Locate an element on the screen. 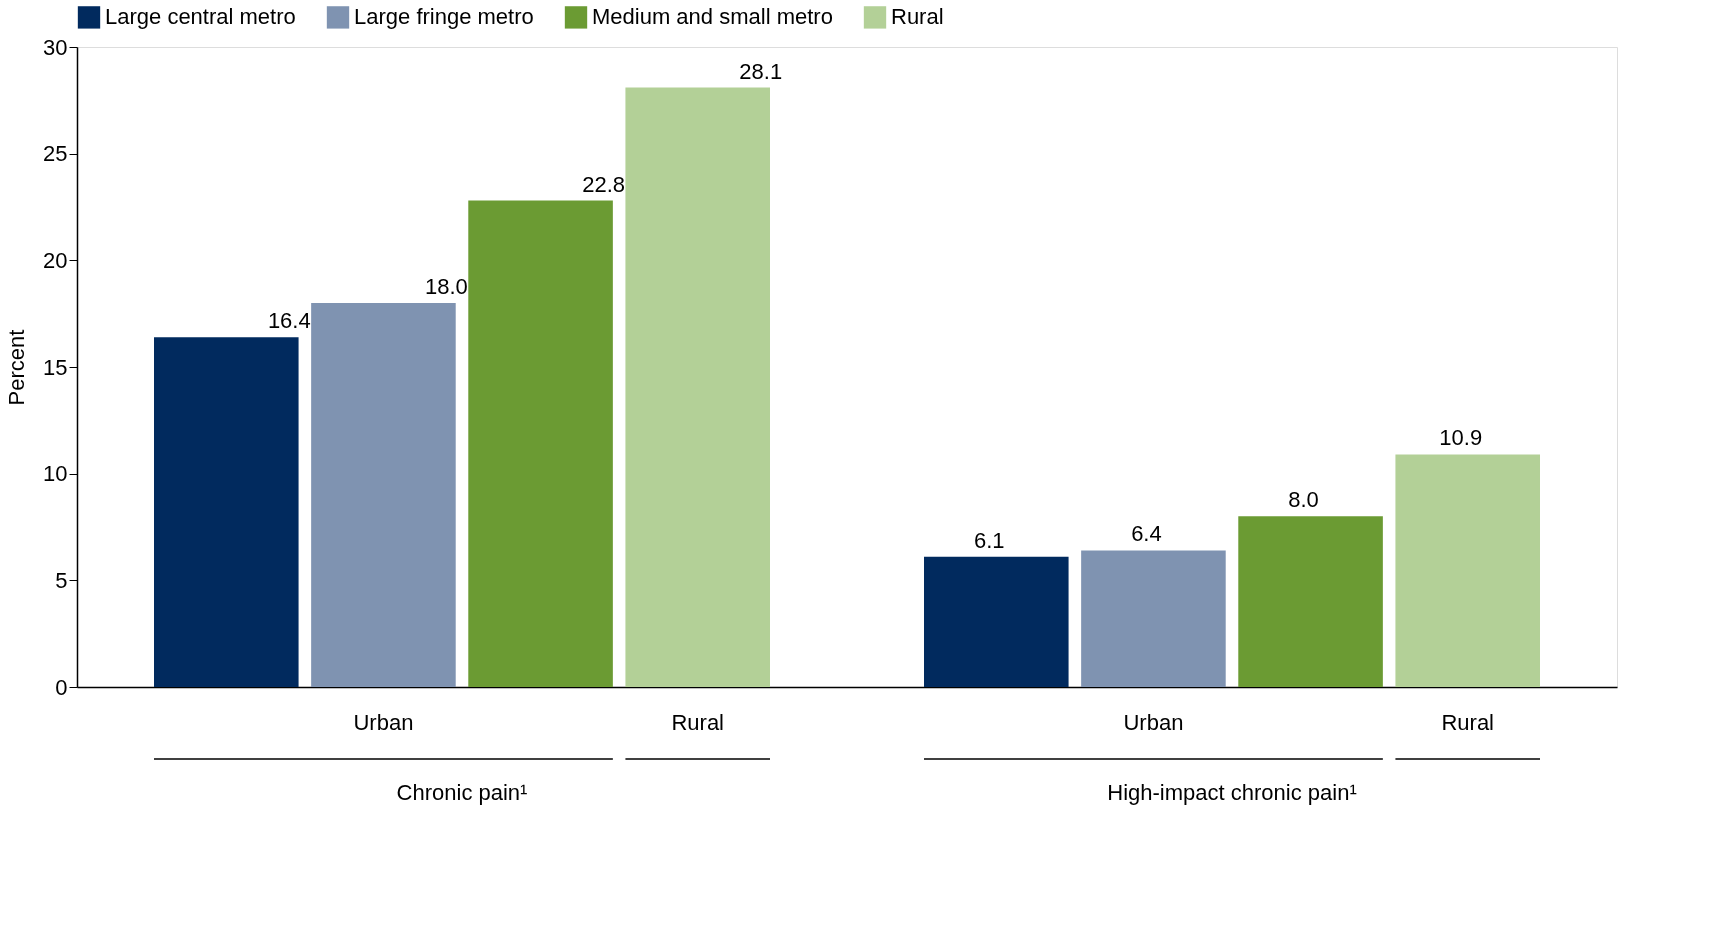 Image resolution: width=1716 pixels, height=930 pixels. y-tick-label: 0 is located at coordinates (61, 687).